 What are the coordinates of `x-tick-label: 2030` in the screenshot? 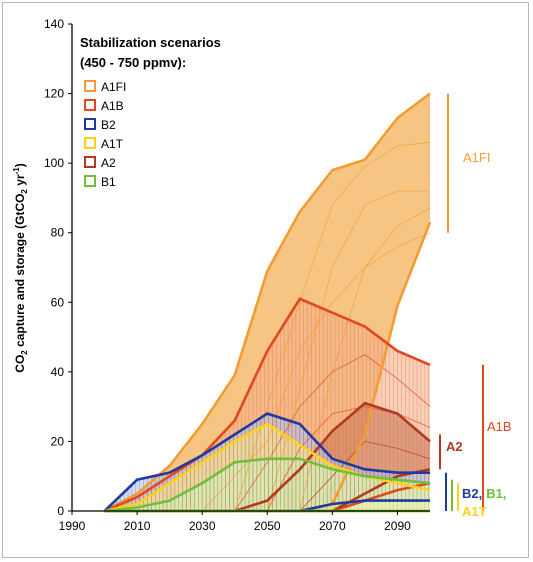 It's located at (202, 526).